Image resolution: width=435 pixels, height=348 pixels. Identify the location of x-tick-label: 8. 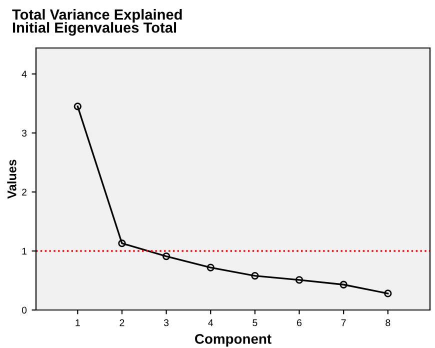
(388, 322).